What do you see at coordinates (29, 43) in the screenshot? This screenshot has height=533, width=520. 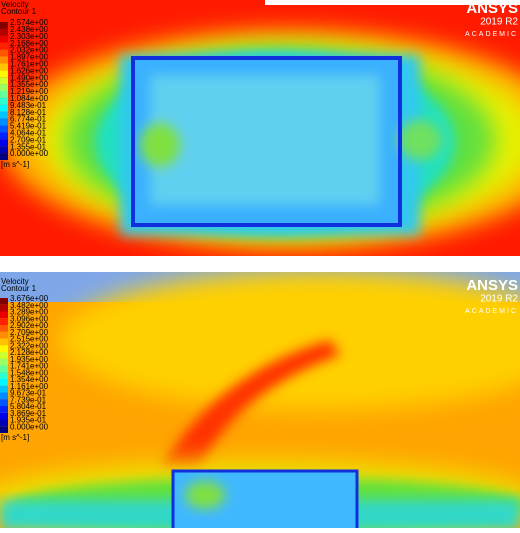 I see `legend-label: 2.168e+00` at bounding box center [29, 43].